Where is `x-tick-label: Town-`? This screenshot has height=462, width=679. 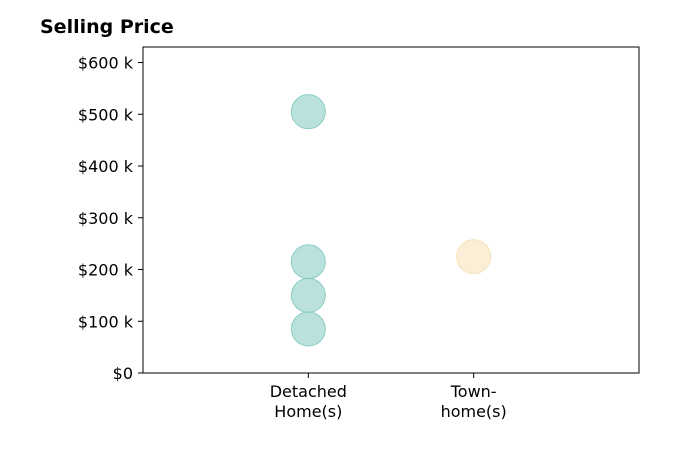 x-tick-label: Town- is located at coordinates (473, 391).